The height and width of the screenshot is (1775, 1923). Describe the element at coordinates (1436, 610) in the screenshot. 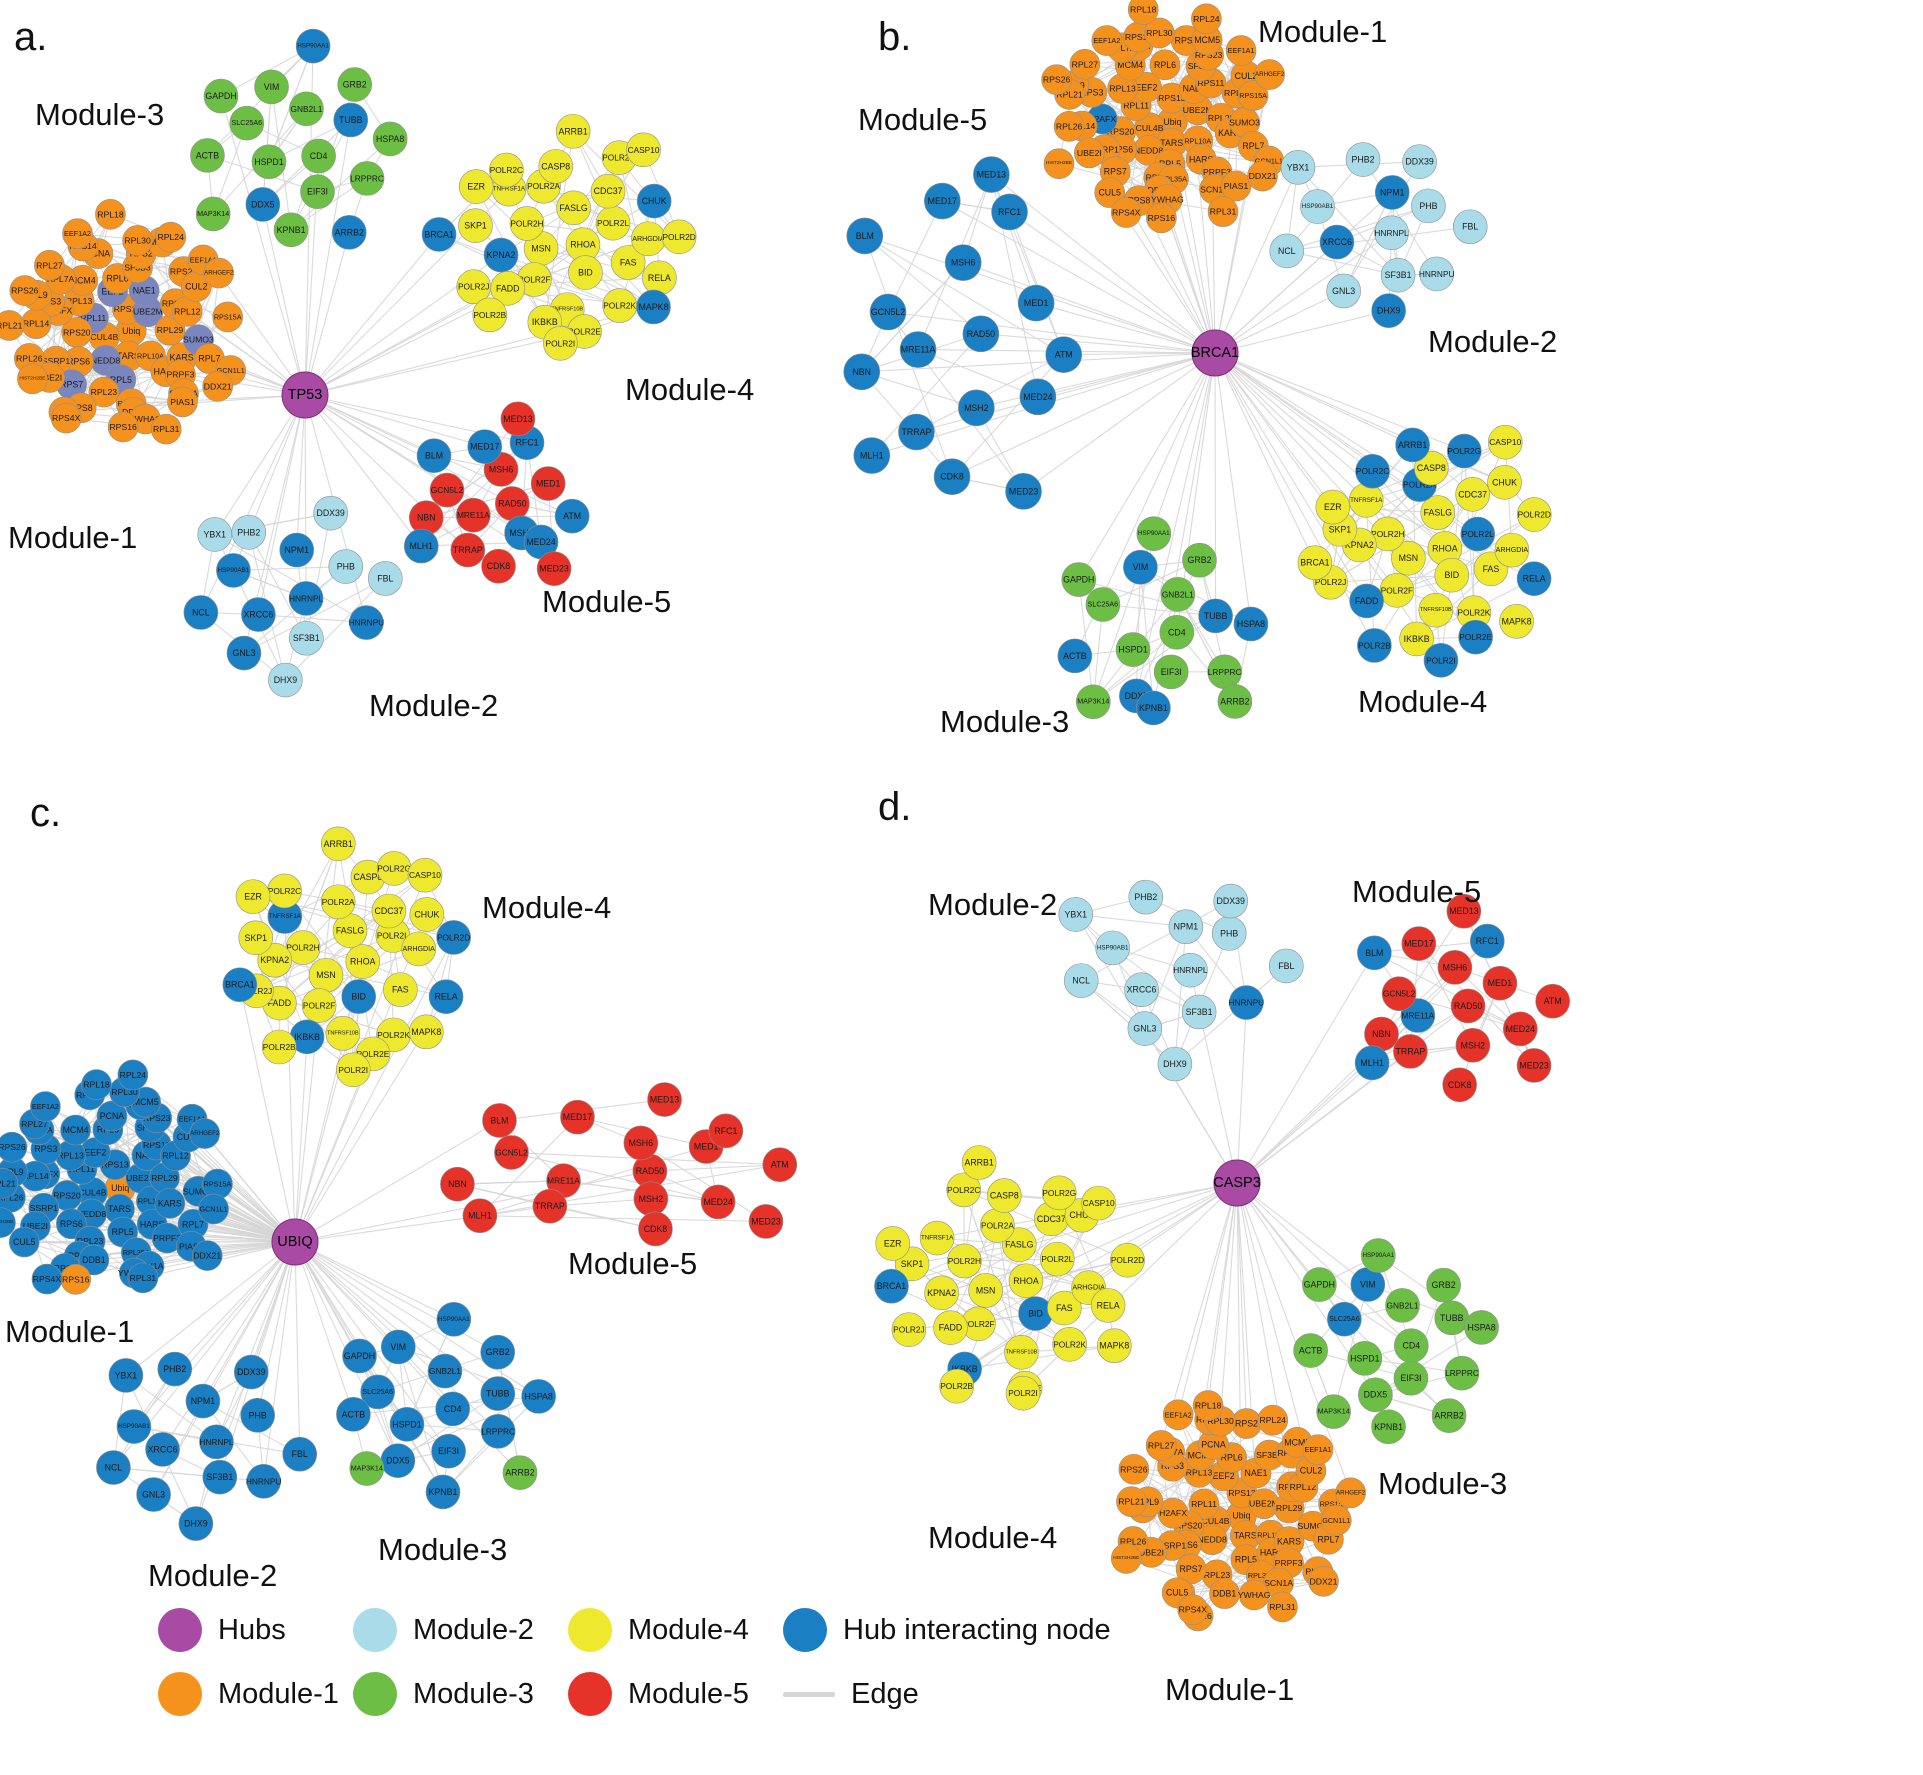

I see `node-TNFRSF10B` at that location.